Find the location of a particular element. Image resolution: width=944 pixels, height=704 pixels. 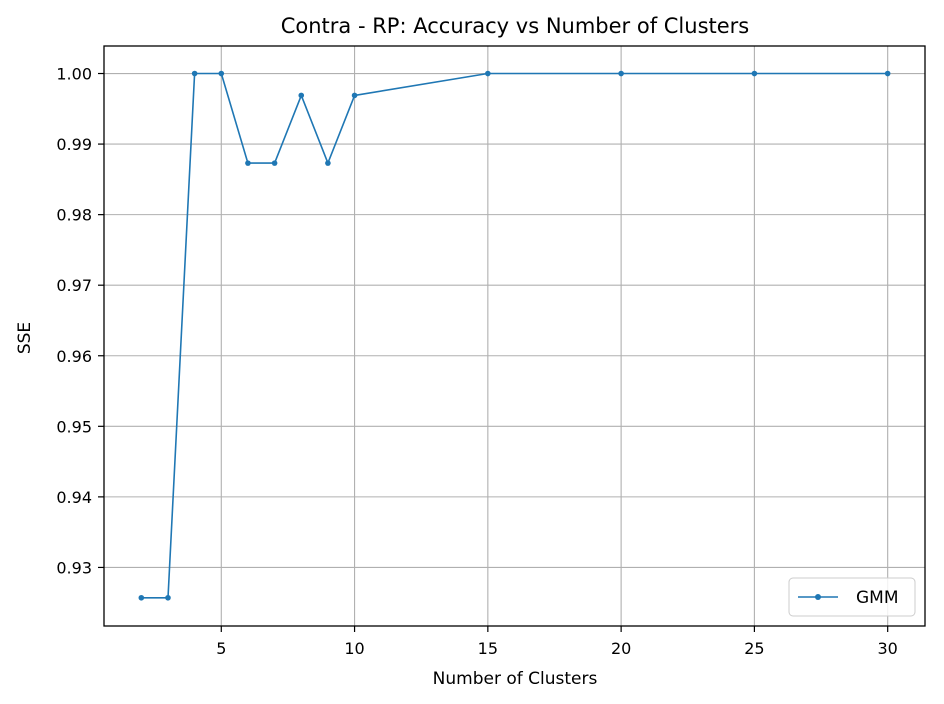

y-tick-label: 0.95 is located at coordinates (74, 426).